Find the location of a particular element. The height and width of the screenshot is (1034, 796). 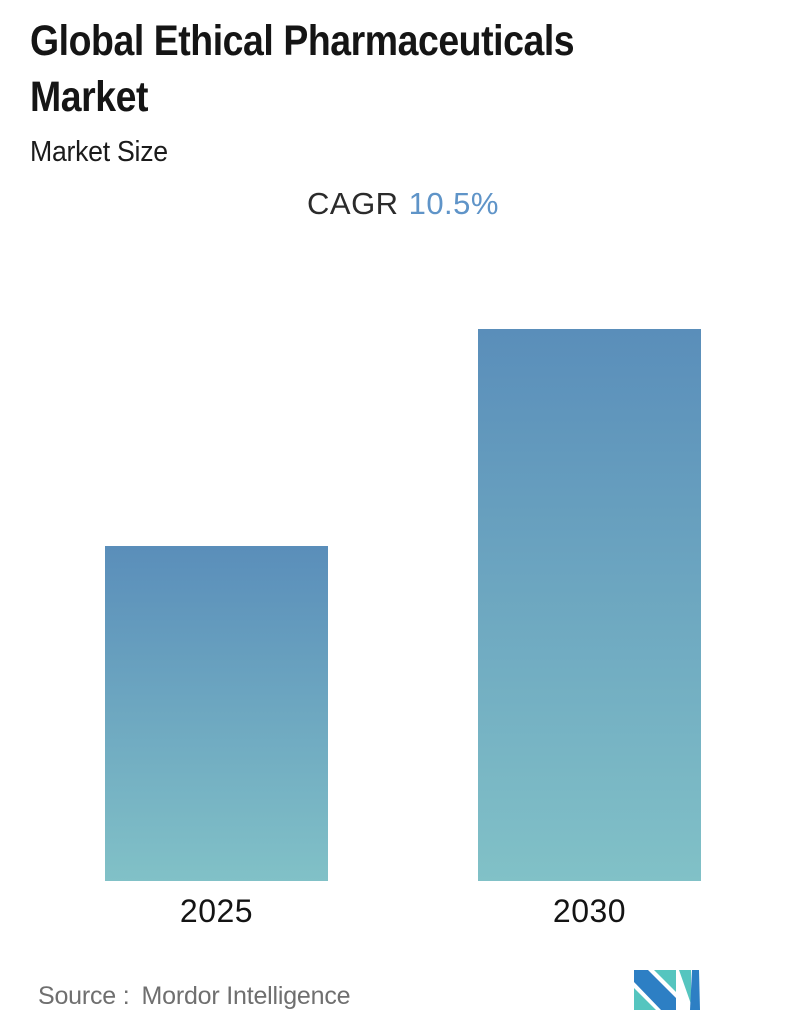

bar-2030 is located at coordinates (589, 605).